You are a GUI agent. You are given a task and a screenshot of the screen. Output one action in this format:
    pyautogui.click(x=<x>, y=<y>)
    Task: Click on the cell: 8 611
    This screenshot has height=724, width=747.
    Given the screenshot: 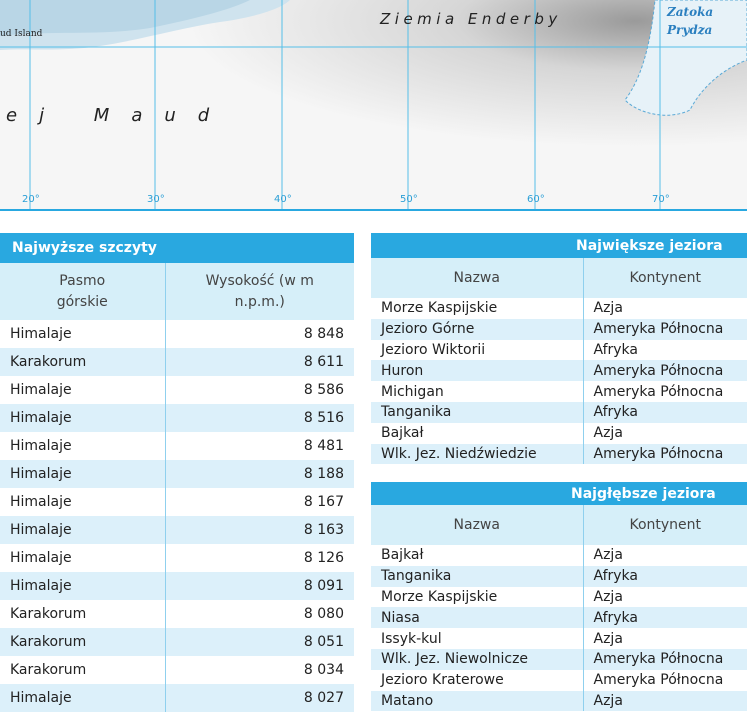 What is the action you would take?
    pyautogui.click(x=259, y=362)
    